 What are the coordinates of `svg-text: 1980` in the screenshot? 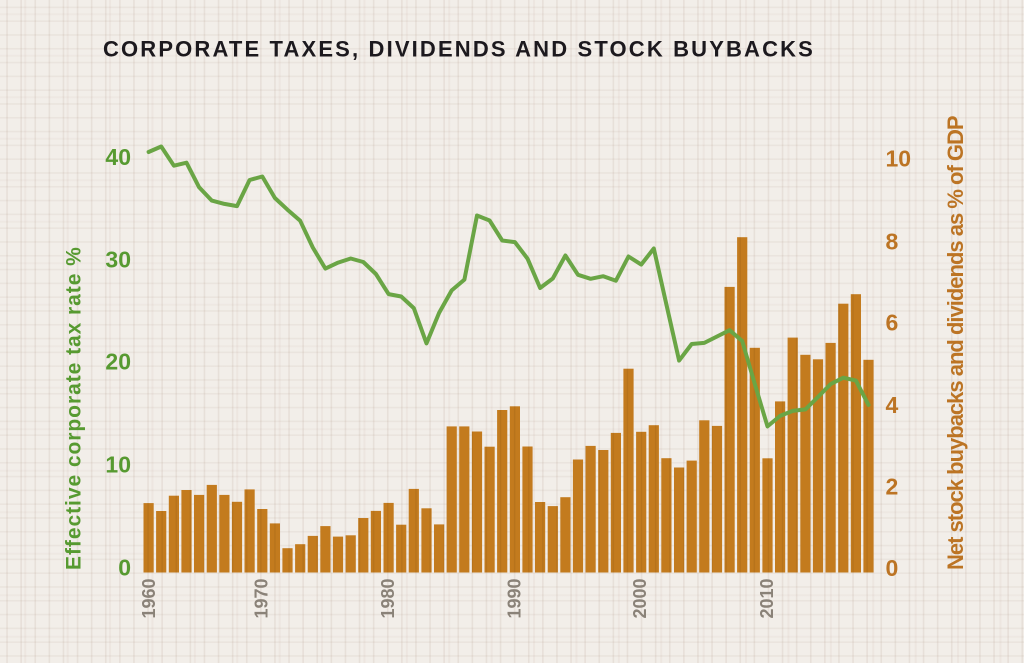 It's located at (388, 599).